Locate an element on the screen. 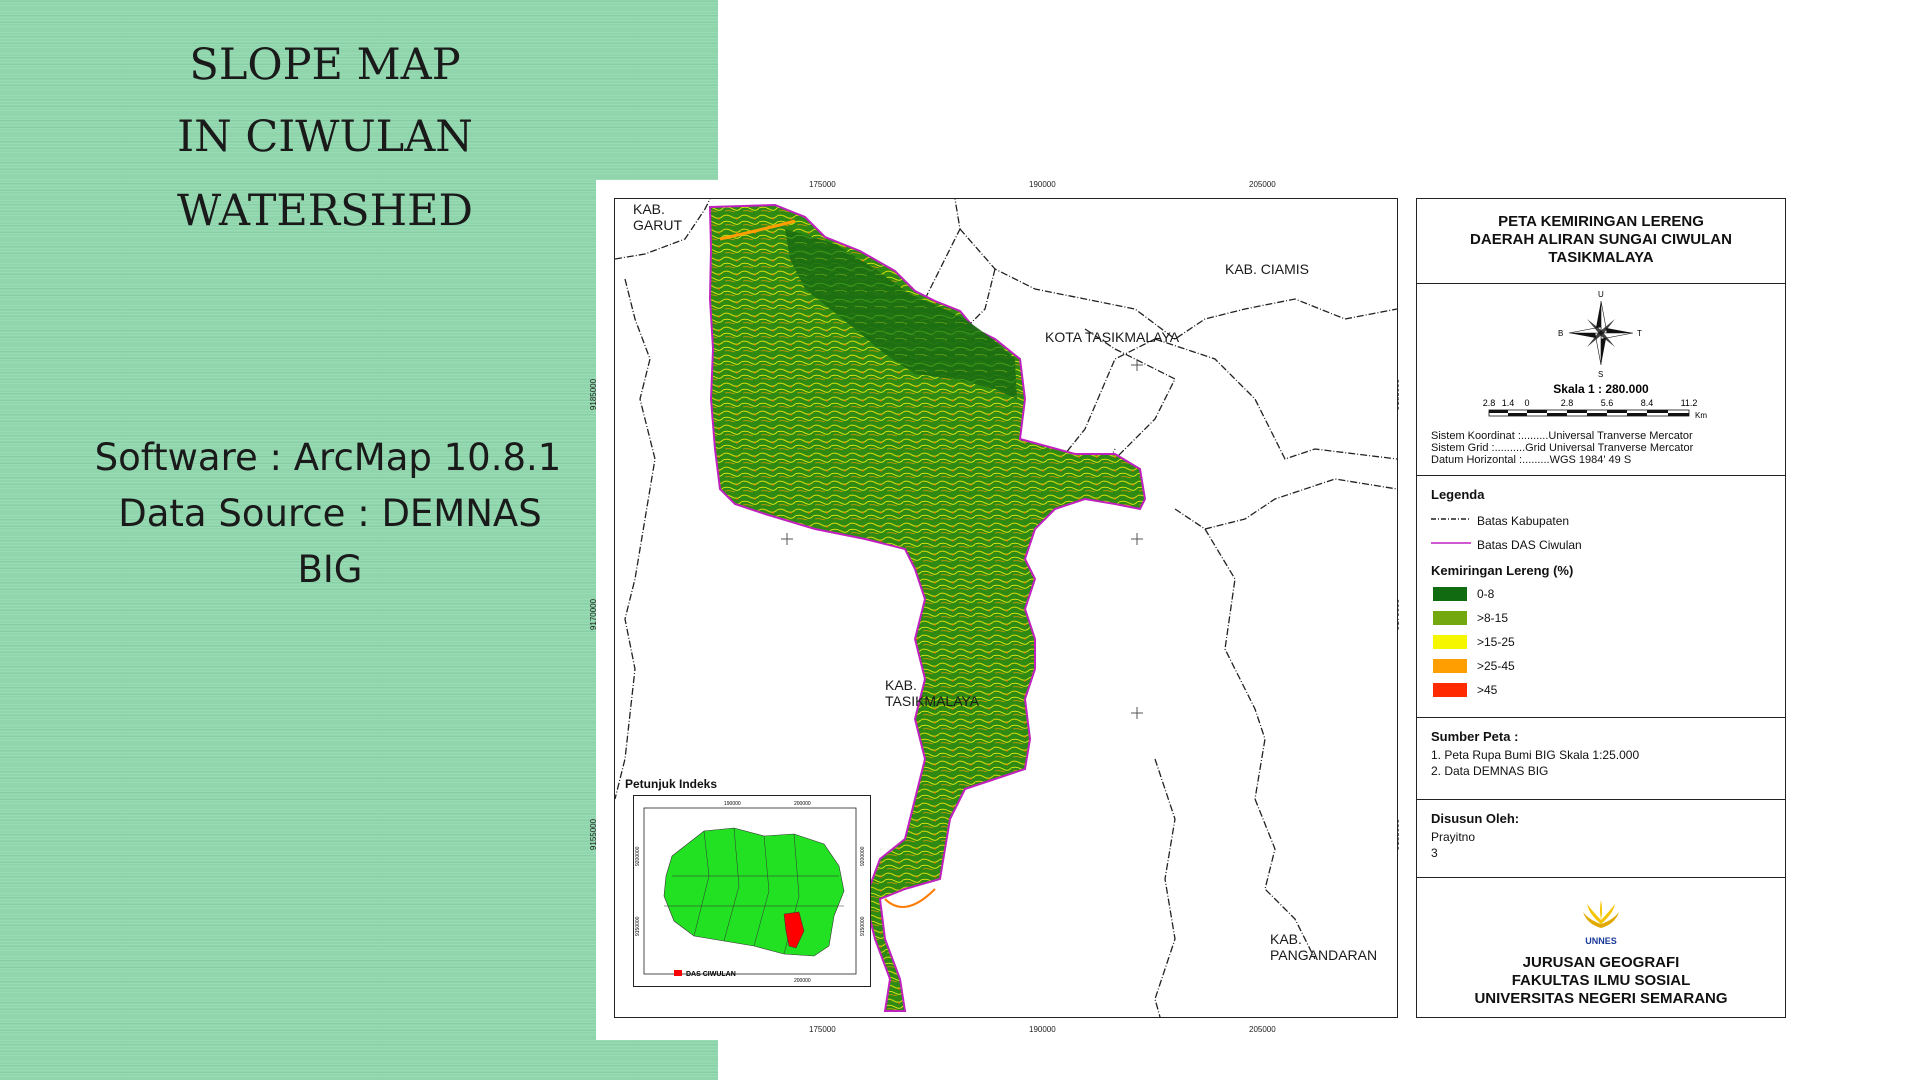 The width and height of the screenshot is (1920, 1080). author-extra: 3 is located at coordinates (1434, 853).